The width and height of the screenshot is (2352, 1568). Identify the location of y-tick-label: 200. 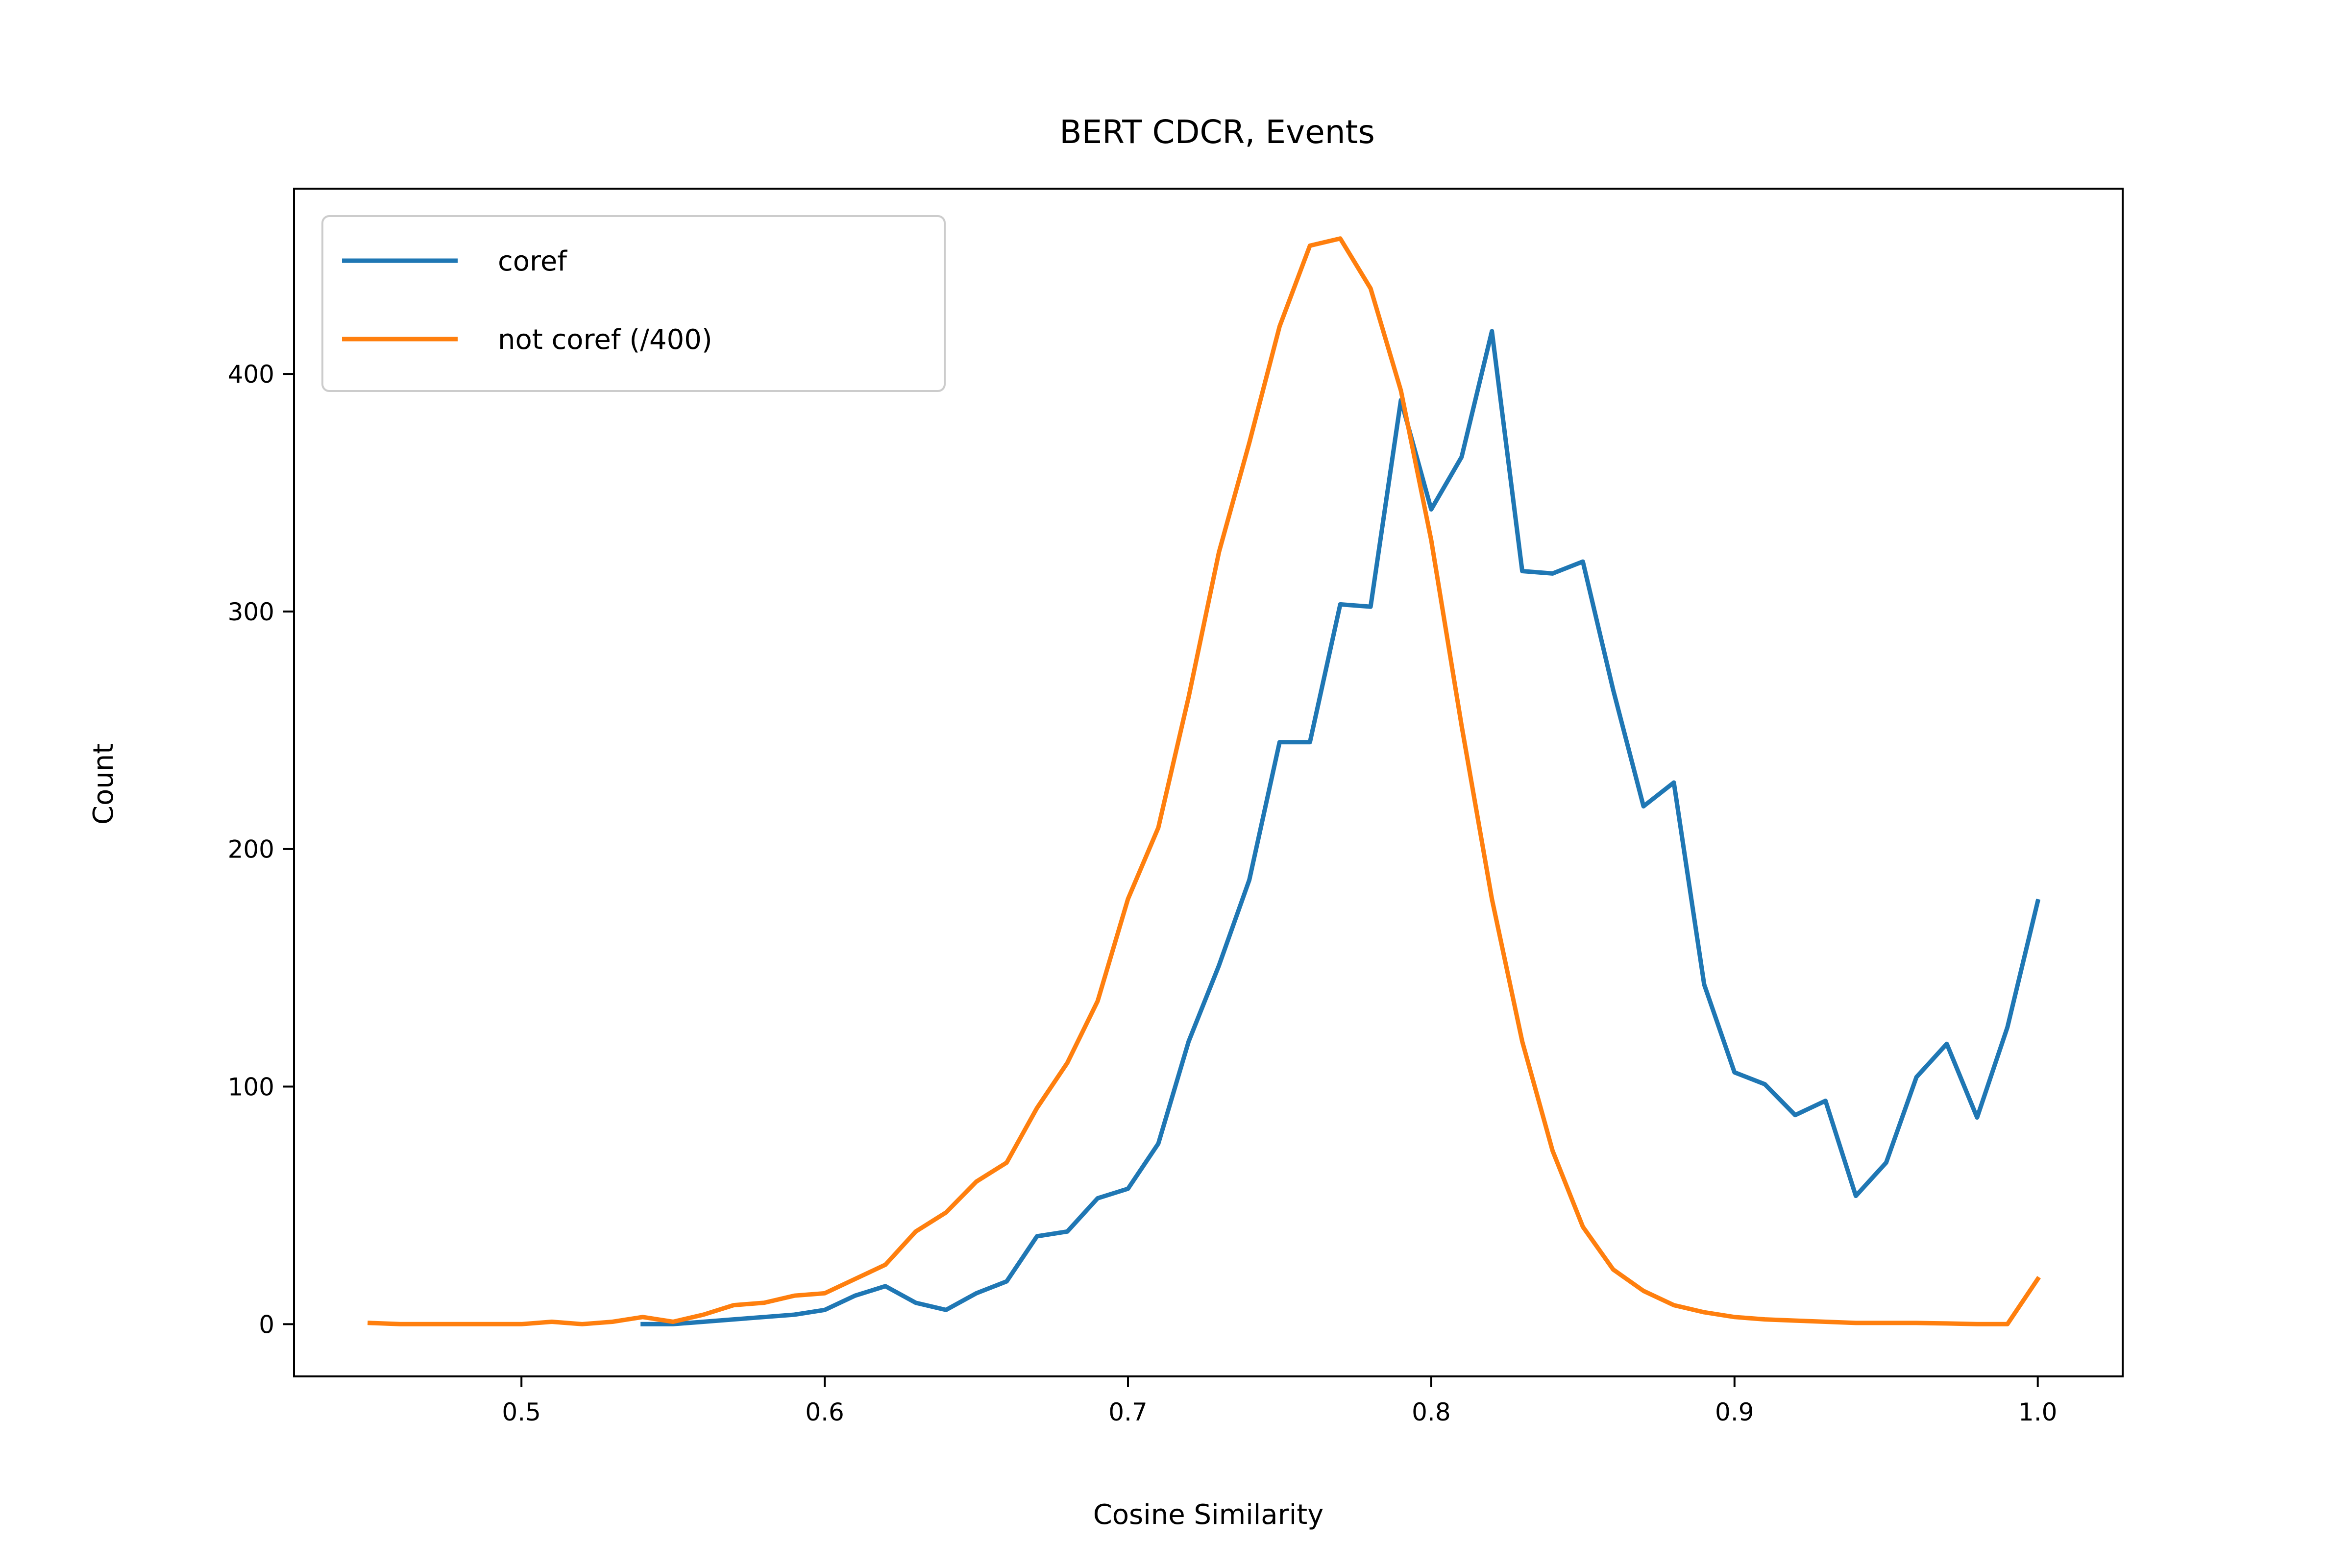
(251, 849).